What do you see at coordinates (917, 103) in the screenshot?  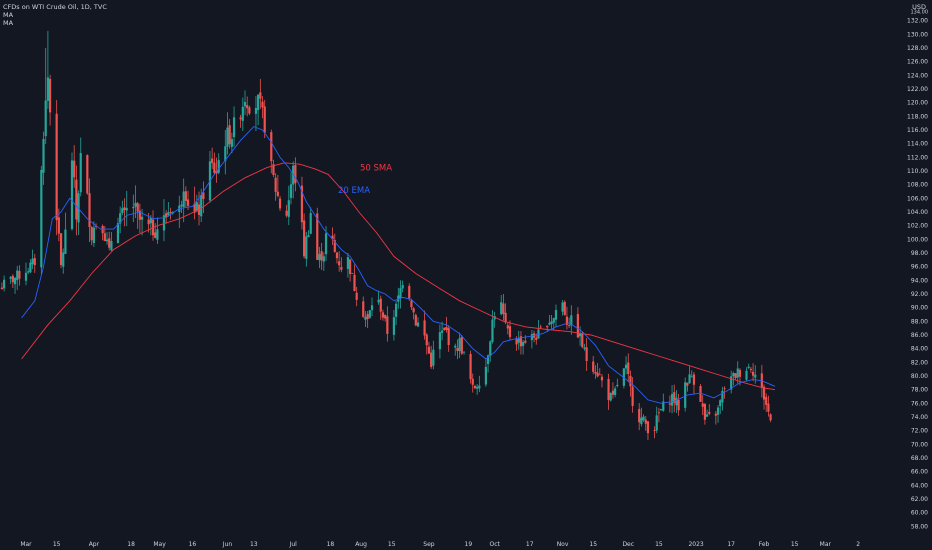 I see `price-tick-label: 120.00` at bounding box center [917, 103].